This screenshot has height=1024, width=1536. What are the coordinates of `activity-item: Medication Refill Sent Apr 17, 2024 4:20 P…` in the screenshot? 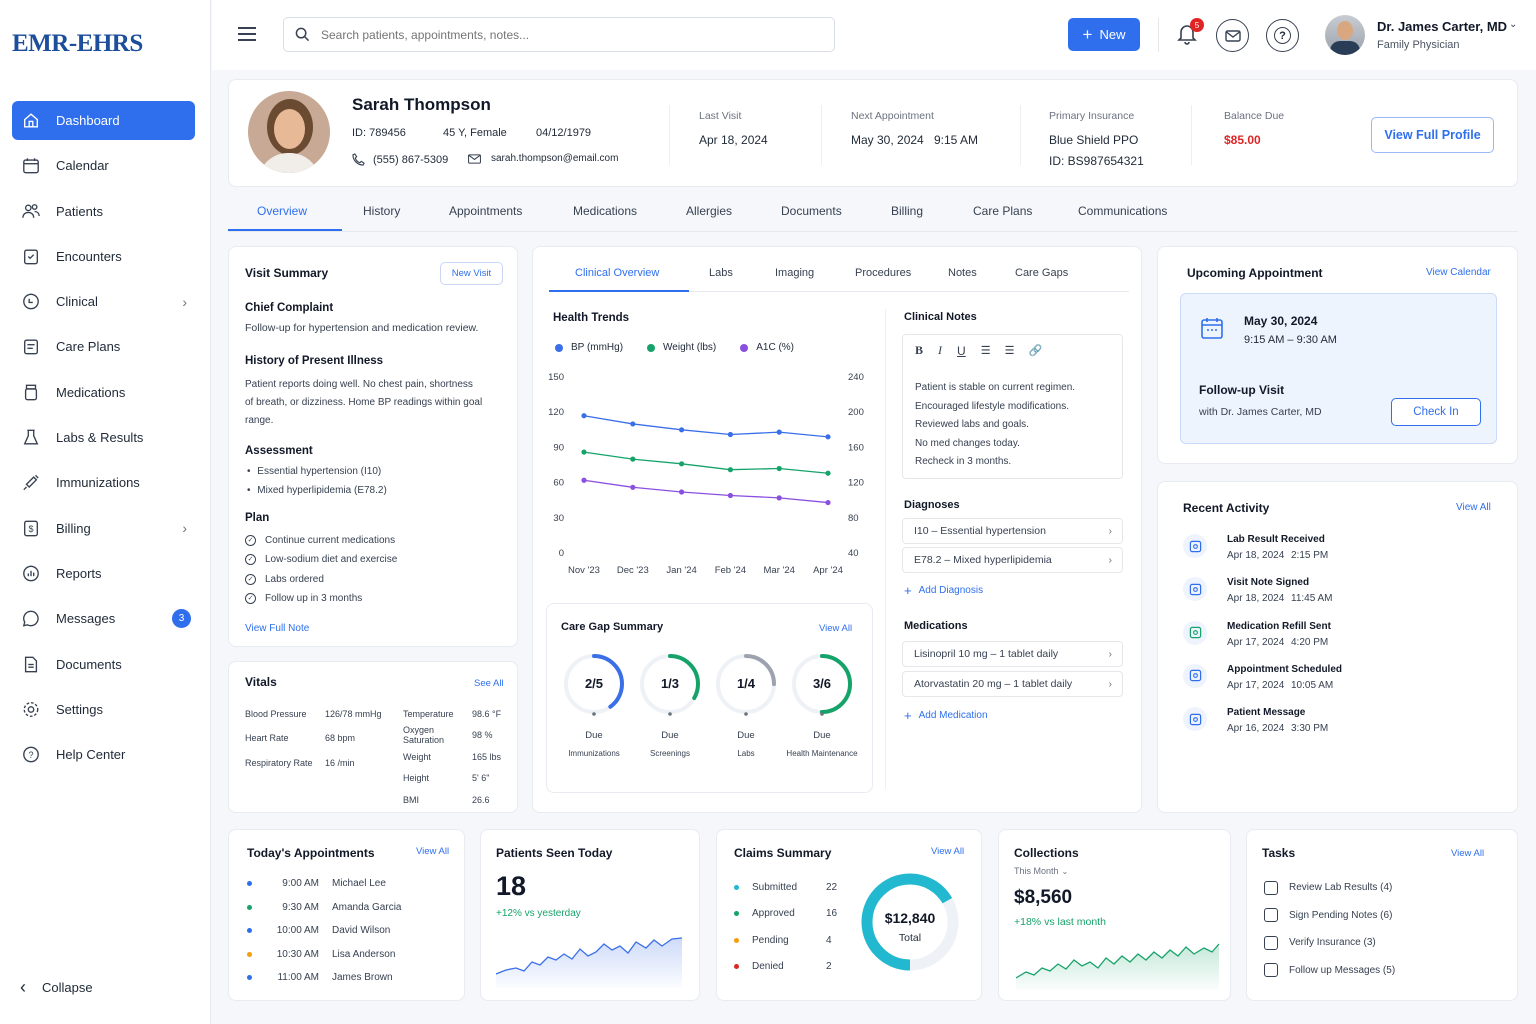 It's located at (1343, 642).